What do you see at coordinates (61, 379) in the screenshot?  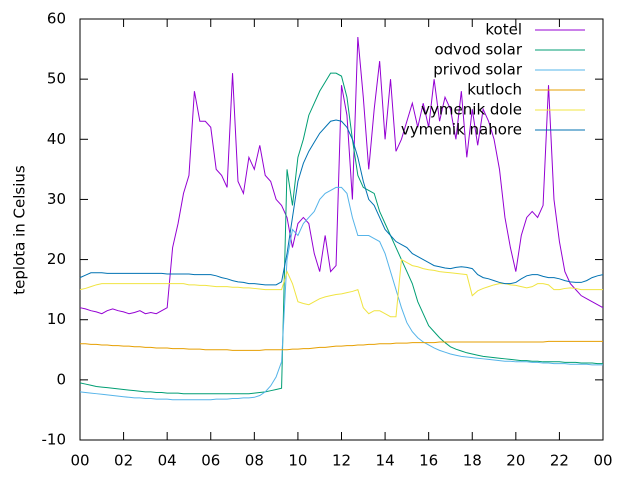 I see `y-tick-label: 0` at bounding box center [61, 379].